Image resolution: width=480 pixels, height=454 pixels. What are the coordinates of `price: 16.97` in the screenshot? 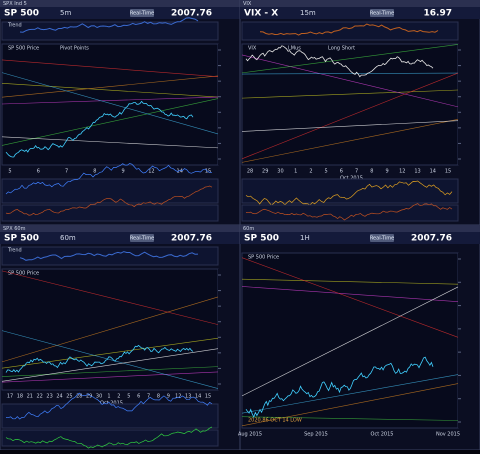 It's located at (438, 14).